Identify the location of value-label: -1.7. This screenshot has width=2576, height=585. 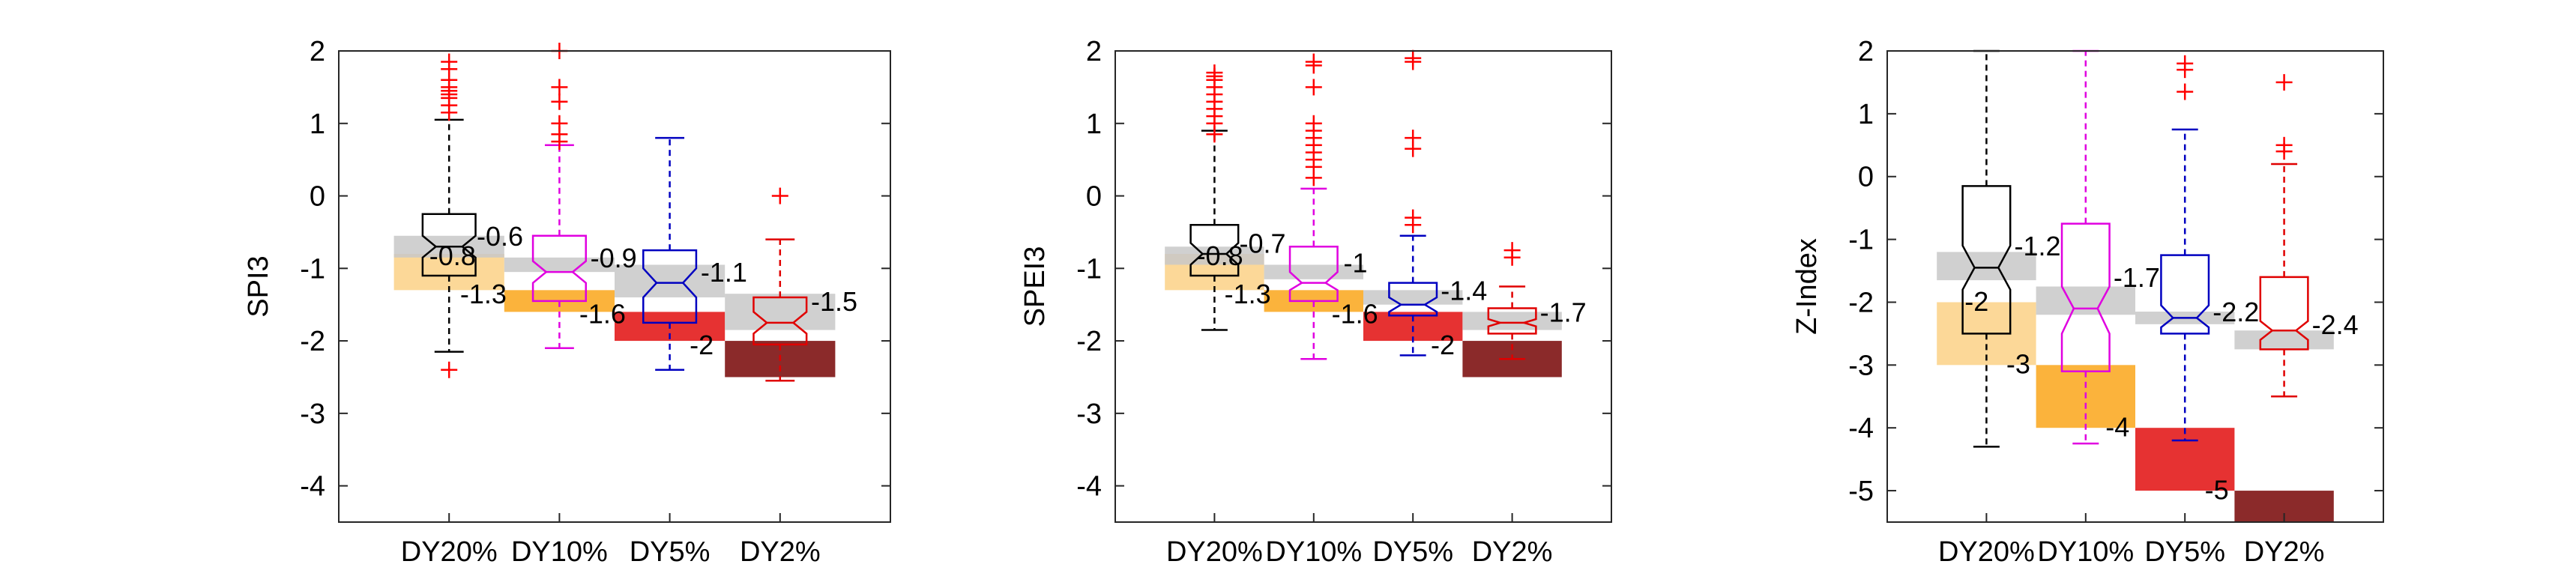
(1564, 312).